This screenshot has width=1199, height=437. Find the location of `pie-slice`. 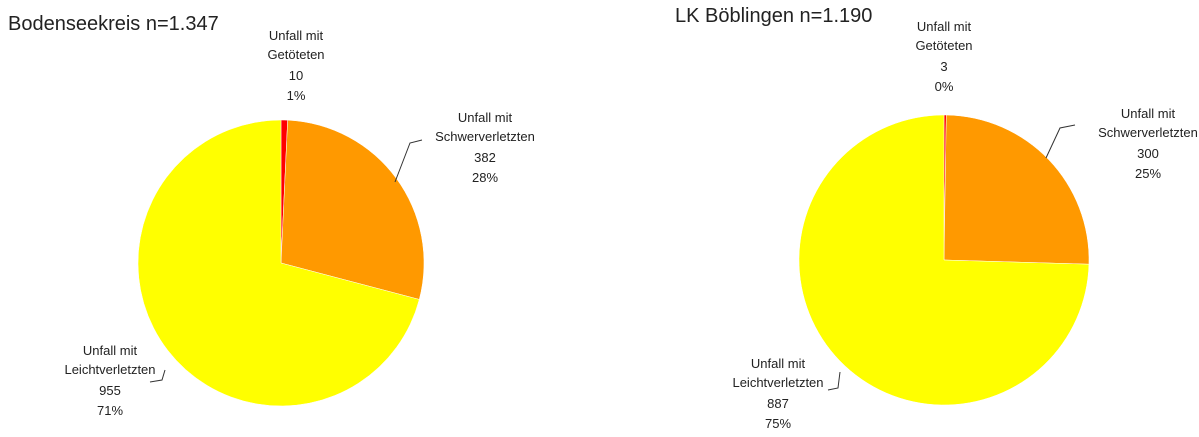

pie-slice is located at coordinates (1016, 189).